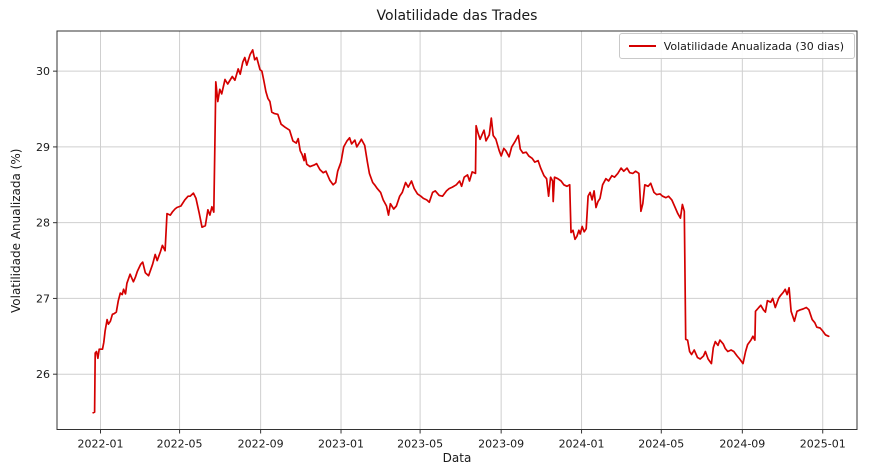  Describe the element at coordinates (43, 71) in the screenshot. I see `y-tick-label: 30` at that location.